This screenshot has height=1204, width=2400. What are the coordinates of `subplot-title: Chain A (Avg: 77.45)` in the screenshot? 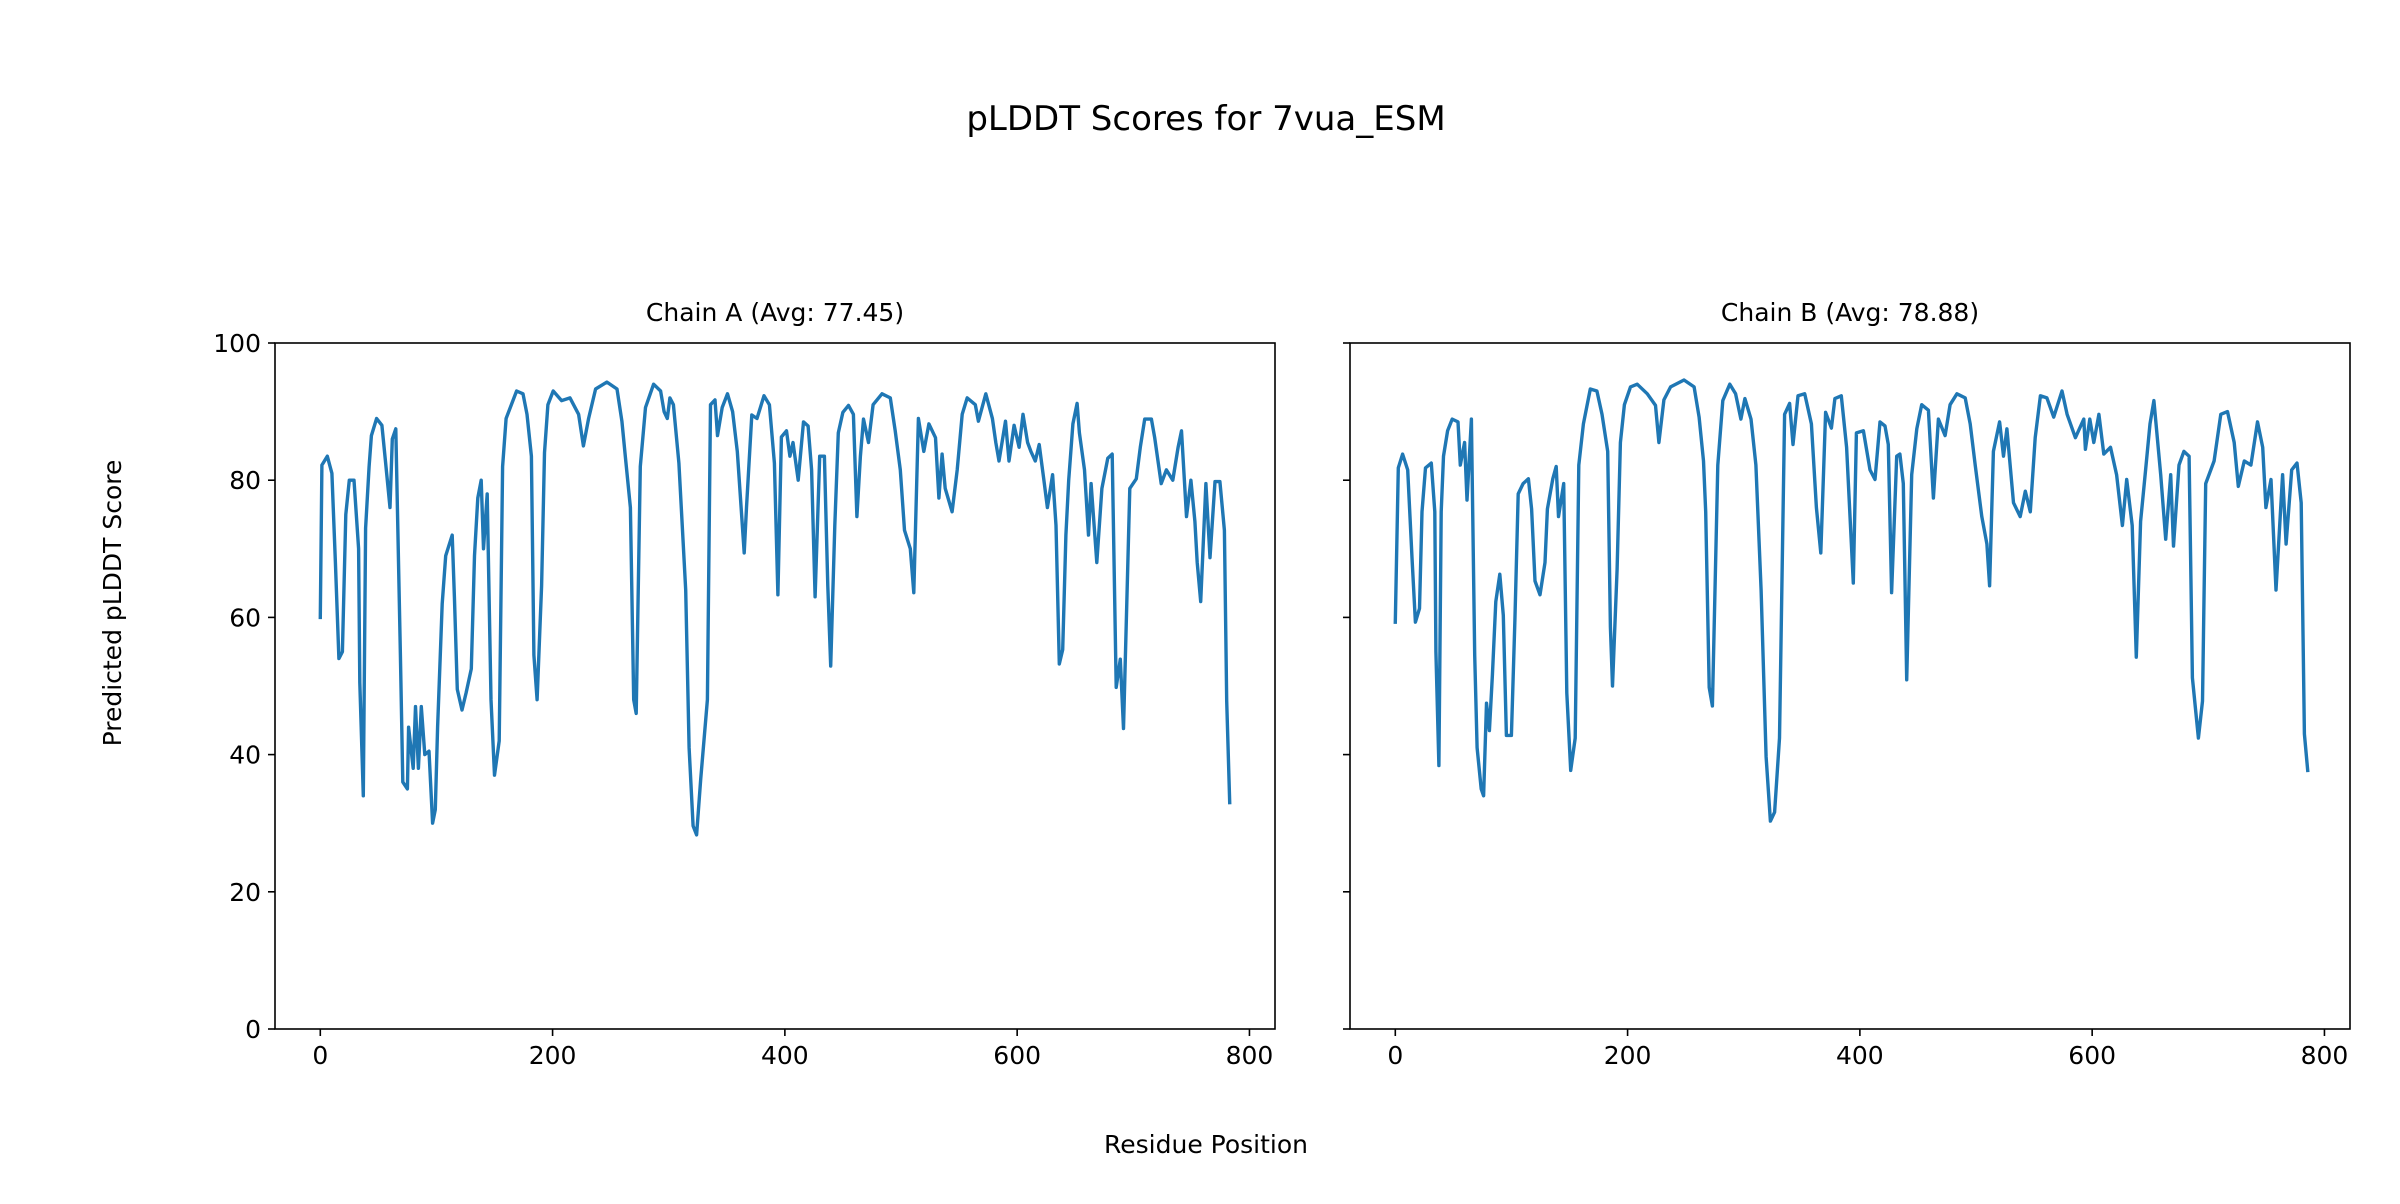 It's located at (775, 312).